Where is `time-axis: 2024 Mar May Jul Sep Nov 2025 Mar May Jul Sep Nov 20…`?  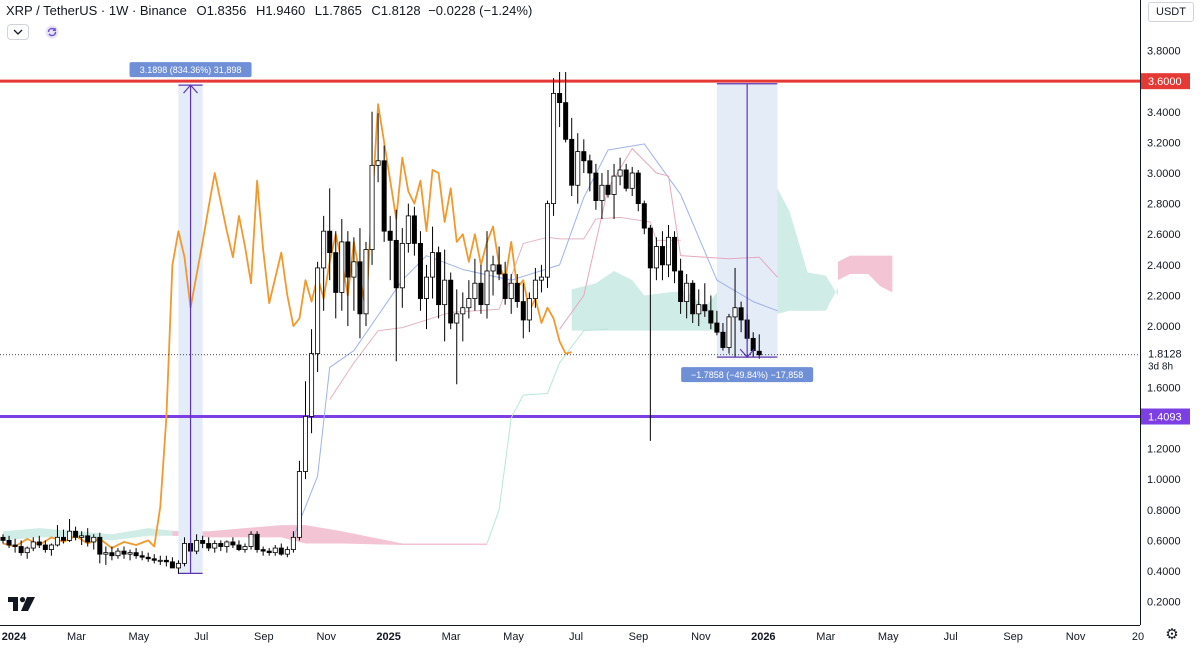 time-axis: 2024 Mar May Jul Sep Nov 2025 Mar May Jul Sep Nov 20… is located at coordinates (573, 637).